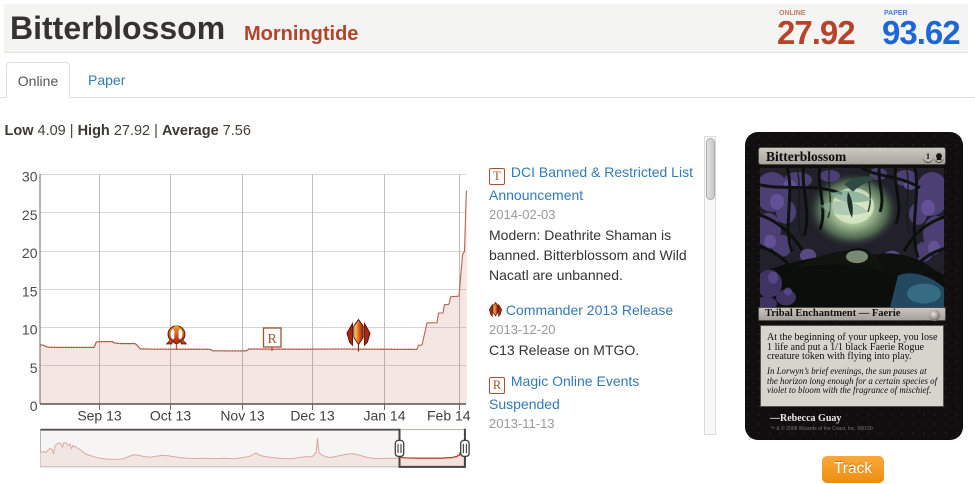  Describe the element at coordinates (30, 291) in the screenshot. I see `svg-text: 15` at that location.